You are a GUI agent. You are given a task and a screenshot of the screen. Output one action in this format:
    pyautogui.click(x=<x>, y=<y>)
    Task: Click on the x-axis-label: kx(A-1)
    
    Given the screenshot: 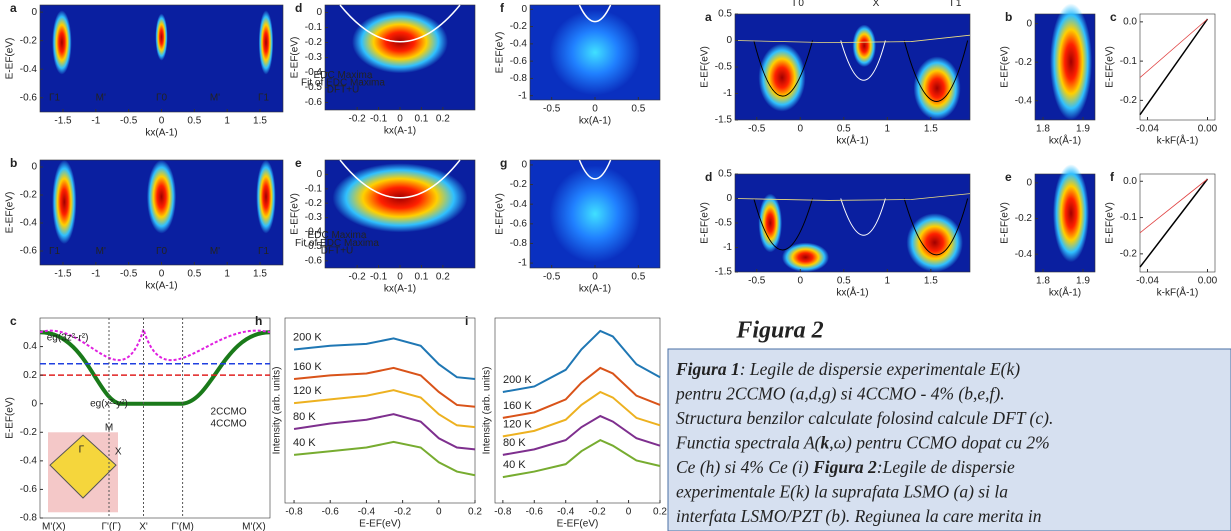 What is the action you would take?
    pyautogui.click(x=161, y=286)
    